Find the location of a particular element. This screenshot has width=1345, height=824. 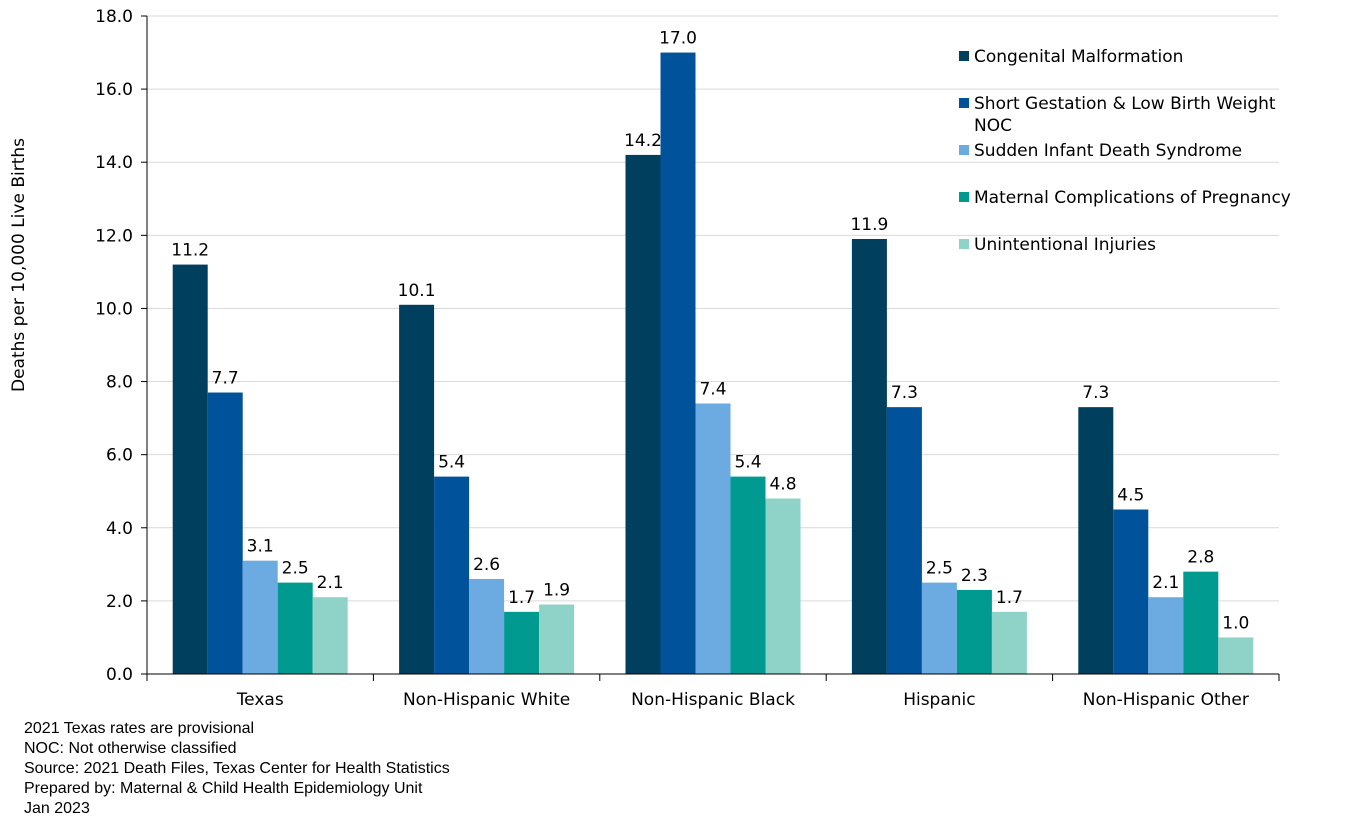

legend-label: Sudden Infant Death Syndrome is located at coordinates (1108, 151).